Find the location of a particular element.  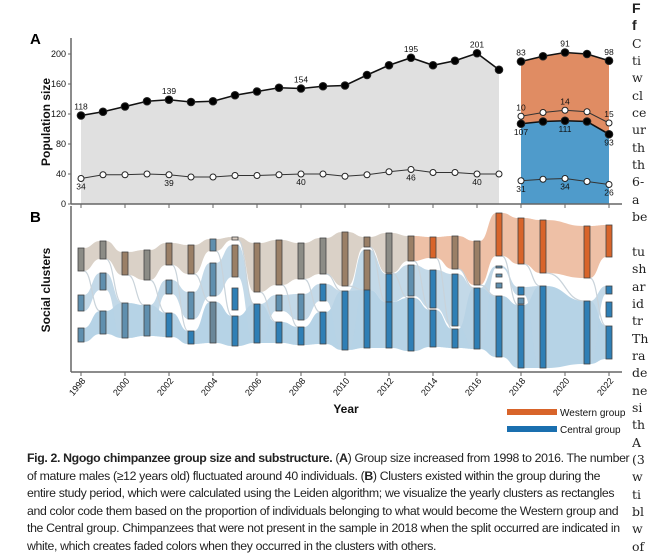

western-size-point is located at coordinates (521, 61).